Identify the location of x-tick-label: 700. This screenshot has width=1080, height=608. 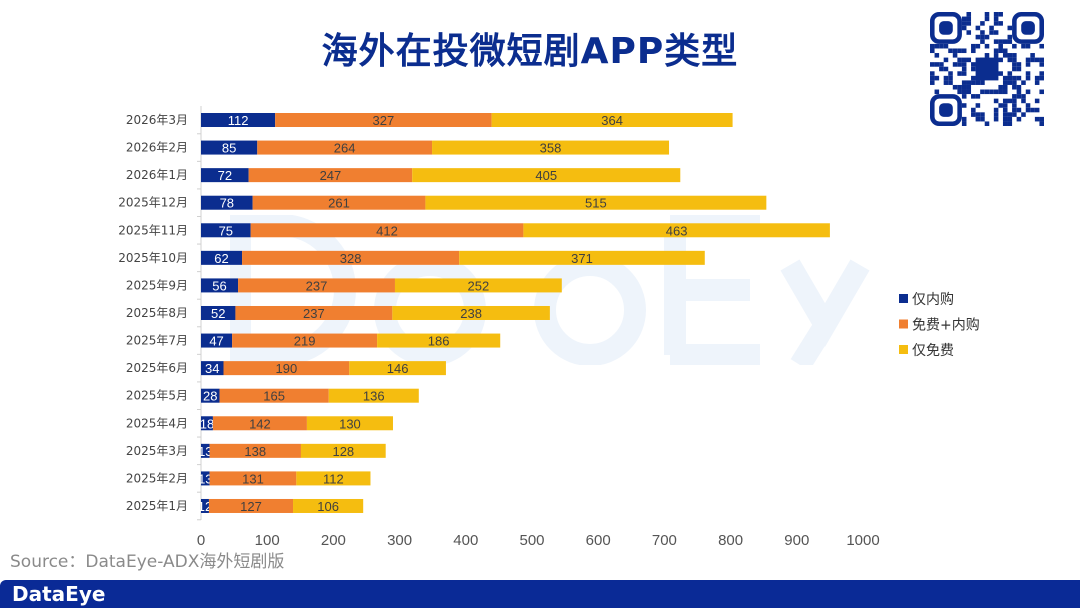
(664, 540).